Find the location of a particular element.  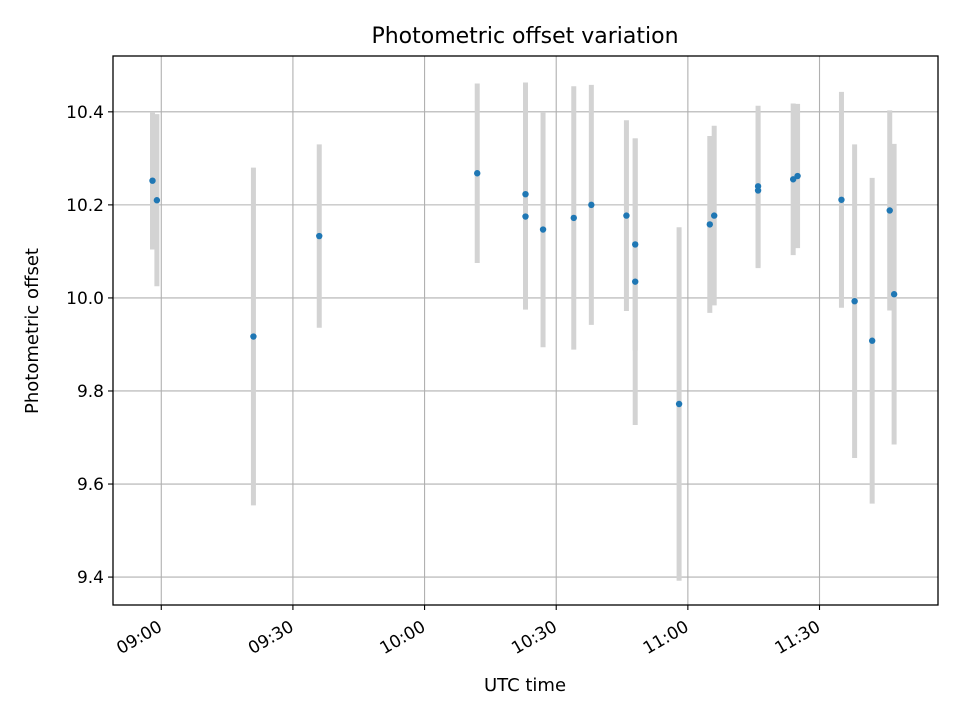

y-tick-label: 10.4 is located at coordinates (85, 113).